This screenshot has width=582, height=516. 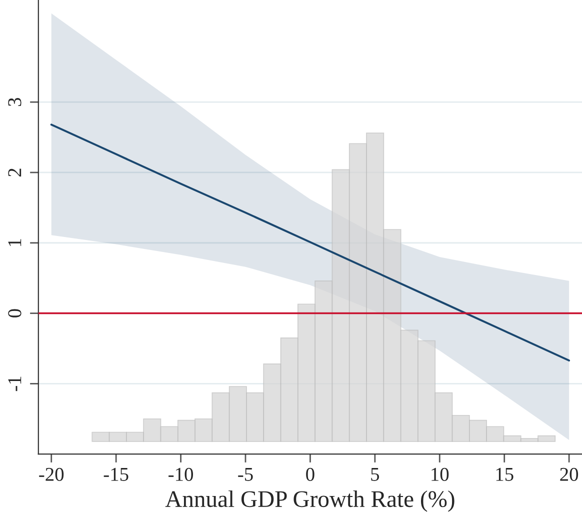 What do you see at coordinates (15, 313) in the screenshot?
I see `y-tick-label: 0` at bounding box center [15, 313].